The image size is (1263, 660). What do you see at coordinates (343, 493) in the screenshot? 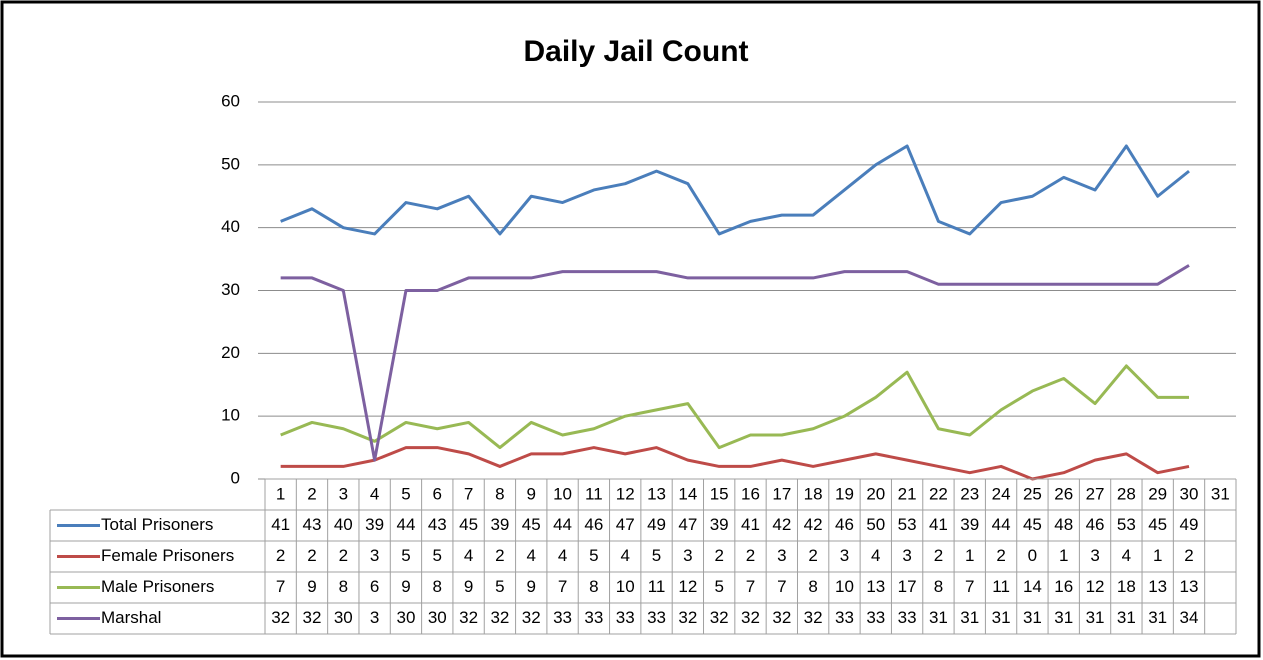
I see `x-tick-label: 3` at bounding box center [343, 493].